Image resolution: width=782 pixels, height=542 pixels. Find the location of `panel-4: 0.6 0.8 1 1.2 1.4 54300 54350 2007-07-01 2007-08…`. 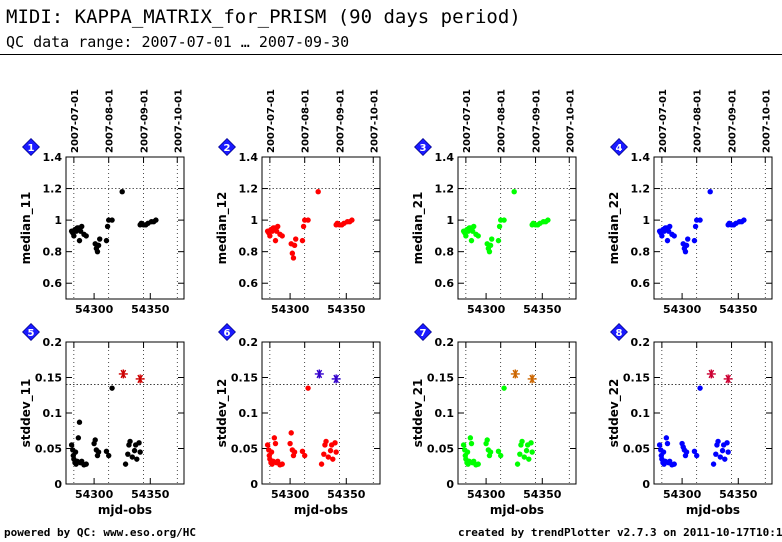

panel-4: 0.6 0.8 1 1.2 1.4 54300 54350 2007-07-01 2007-08… is located at coordinates (690, 202).